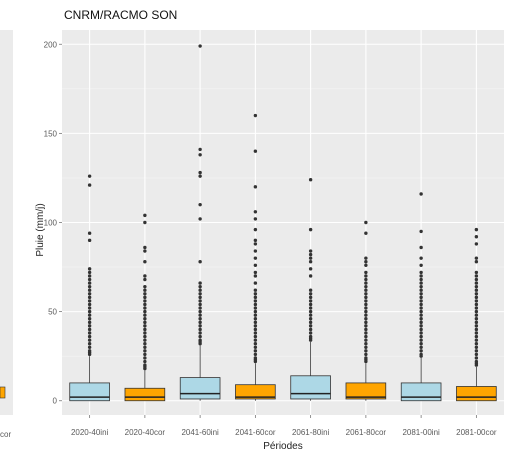 The height and width of the screenshot is (452, 513). Describe the element at coordinates (366, 391) in the screenshot. I see `box-2061-80cor` at that location.